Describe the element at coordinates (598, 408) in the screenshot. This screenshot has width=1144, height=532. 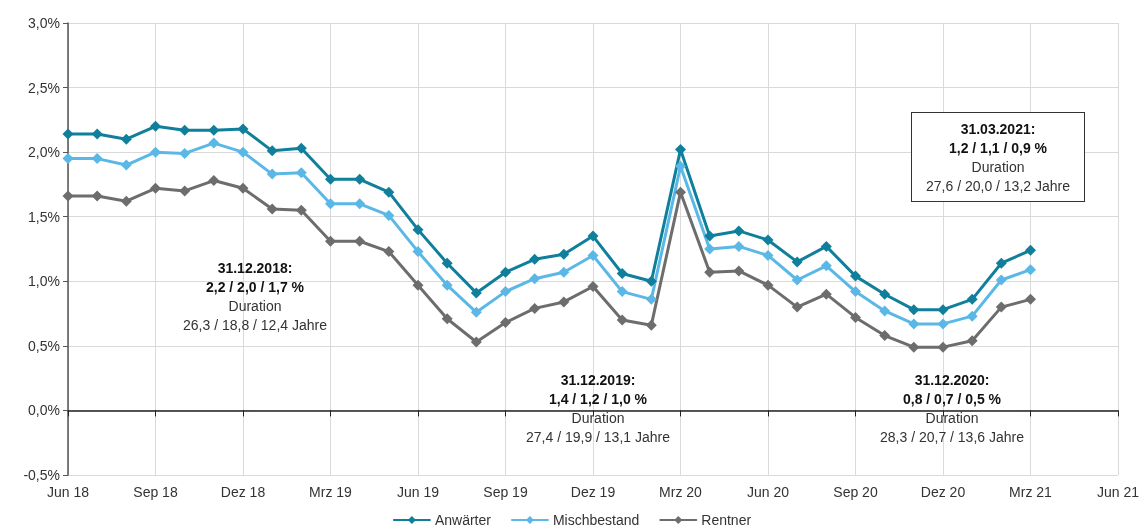
I see `annotation: 31.12.2019: 1,4 / 1,2 / 1,0 % Duration 27,4 / 19,9 / 13,1 Jahre` at that location.